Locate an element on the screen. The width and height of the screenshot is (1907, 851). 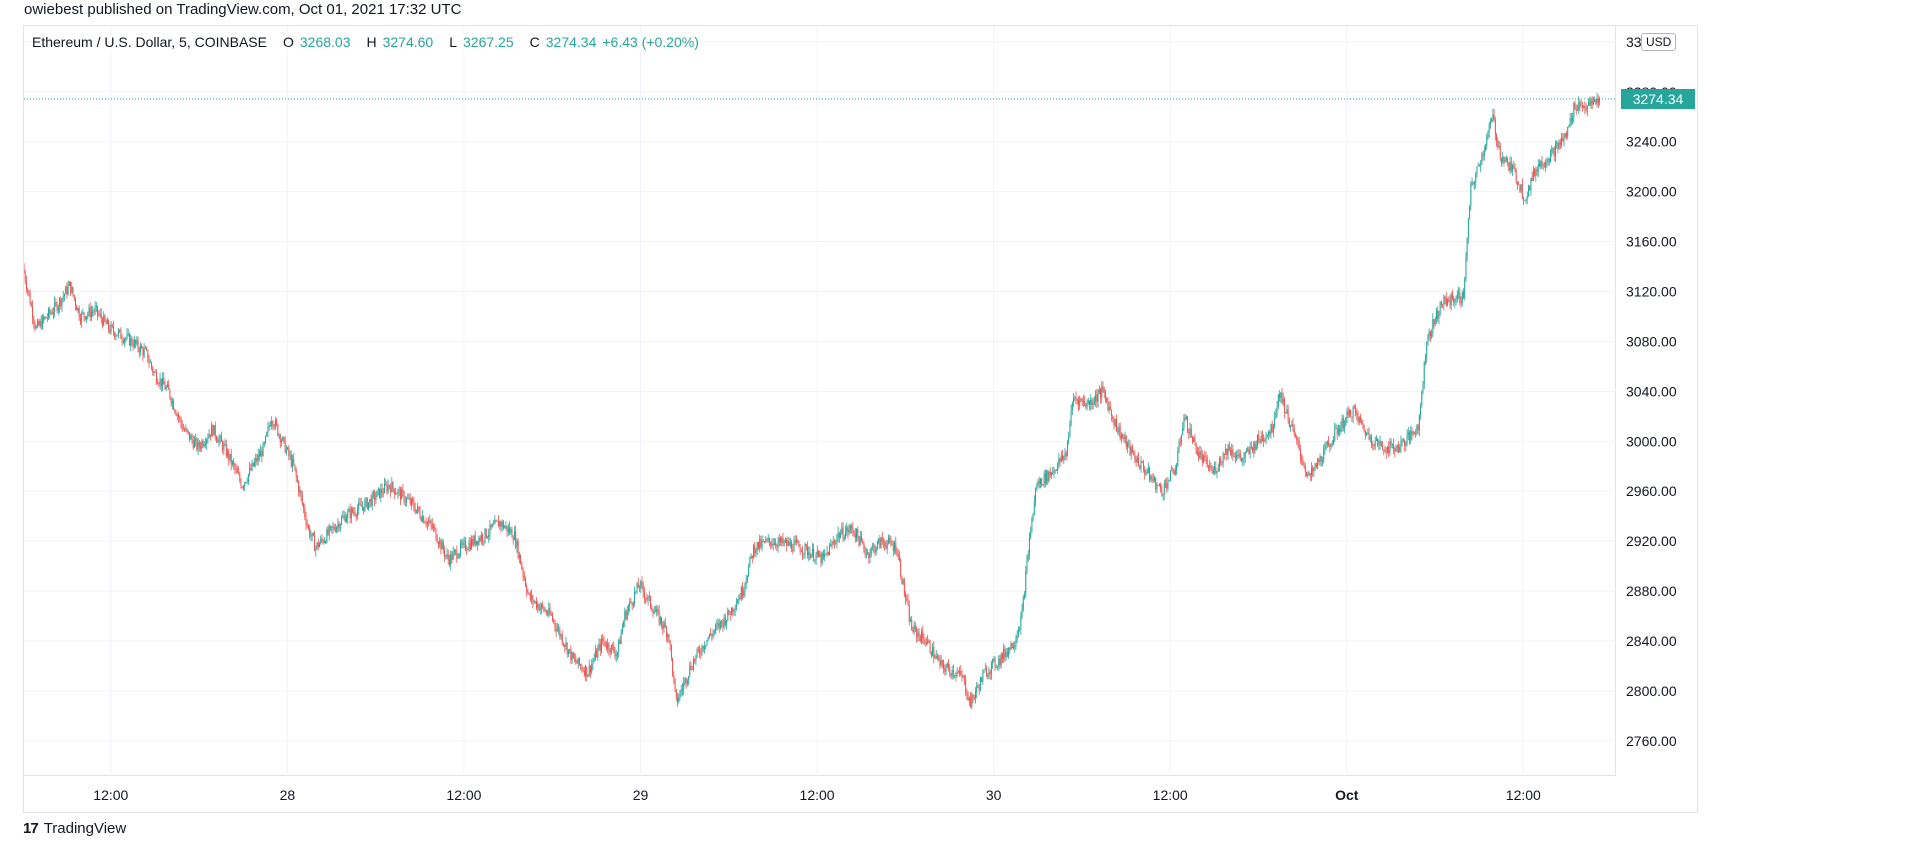
y-tick-label: 3040.00 is located at coordinates (1651, 391).